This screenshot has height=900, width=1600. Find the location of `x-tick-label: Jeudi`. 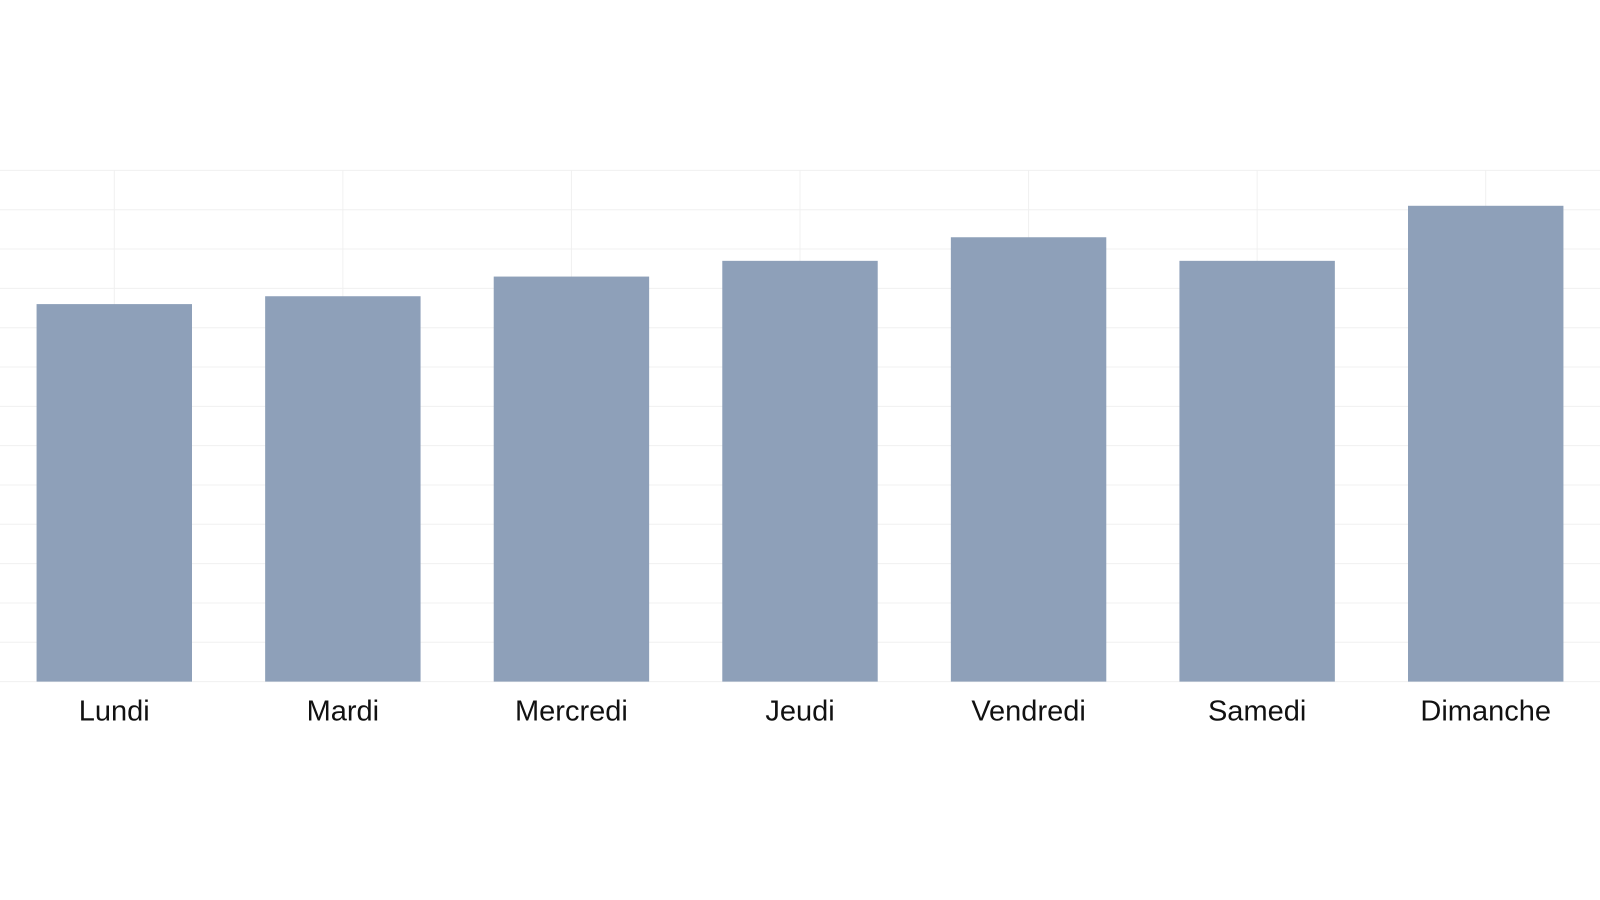

x-tick-label: Jeudi is located at coordinates (799, 711).